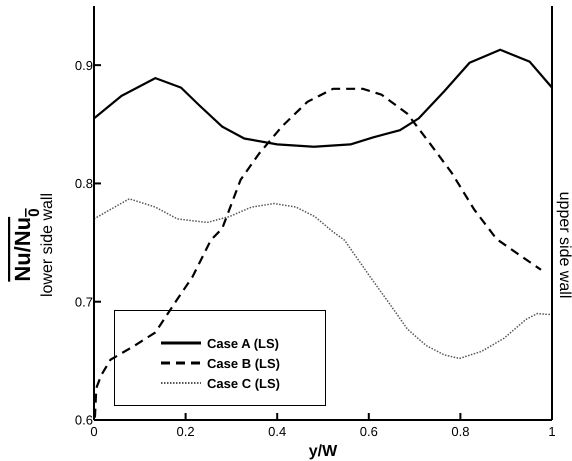  What do you see at coordinates (83, 184) in the screenshot?
I see `y-tick-label: 0.8` at bounding box center [83, 184].